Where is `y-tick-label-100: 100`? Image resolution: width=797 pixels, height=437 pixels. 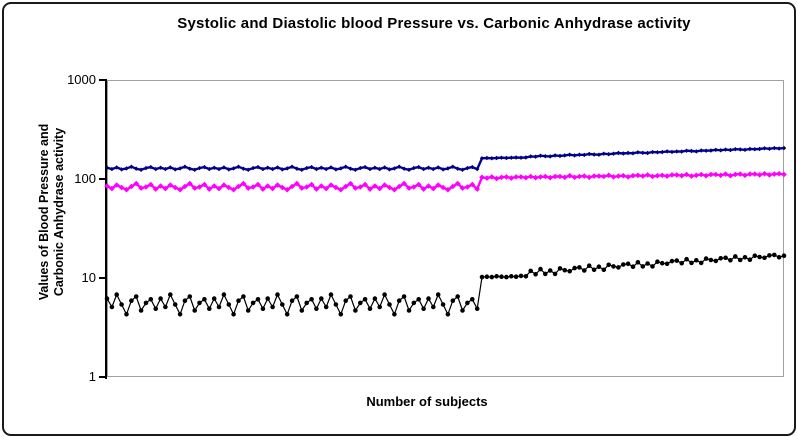
y-tick-label-100: 100 is located at coordinates (85, 178).